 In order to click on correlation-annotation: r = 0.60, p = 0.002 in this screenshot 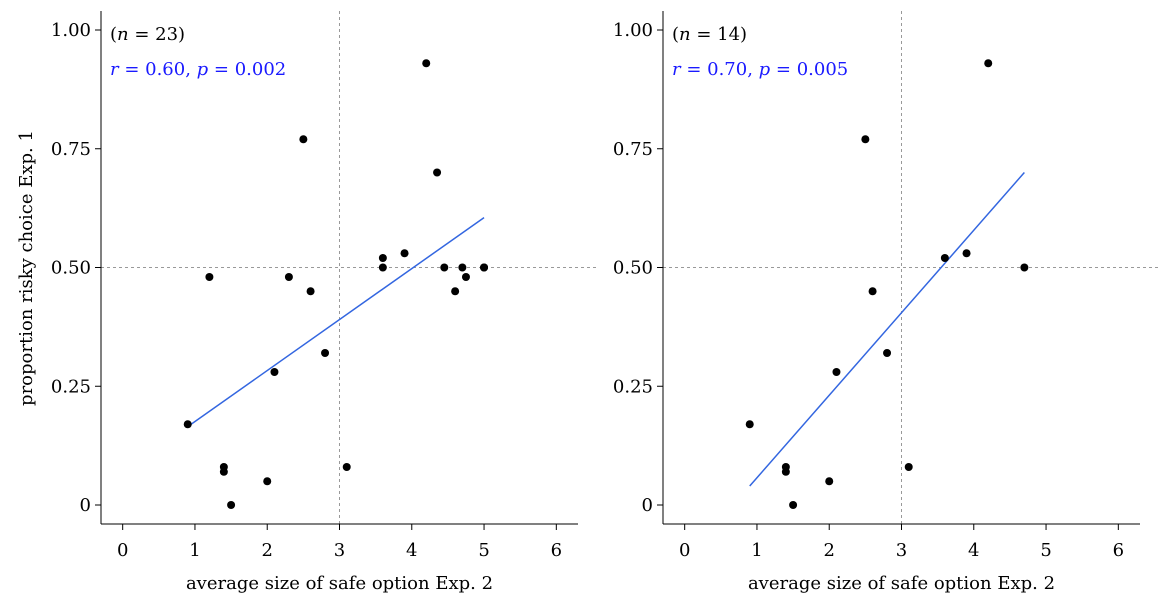, I will do `click(198, 69)`.